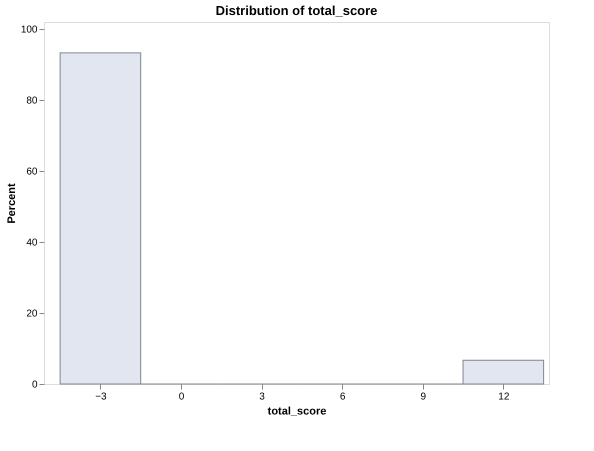 Image resolution: width=594 pixels, height=451 pixels. Describe the element at coordinates (343, 397) in the screenshot. I see `x-tick-label: 6` at that location.